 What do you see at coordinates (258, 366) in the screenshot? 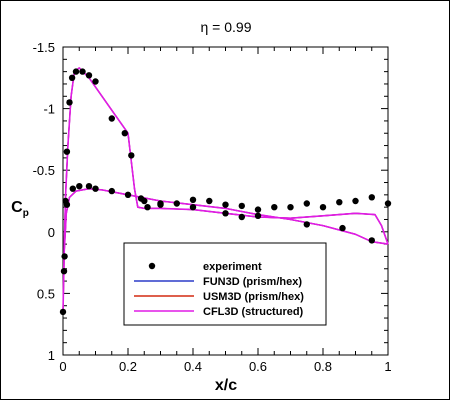
I see `x-tick-label: 0.6` at bounding box center [258, 366].